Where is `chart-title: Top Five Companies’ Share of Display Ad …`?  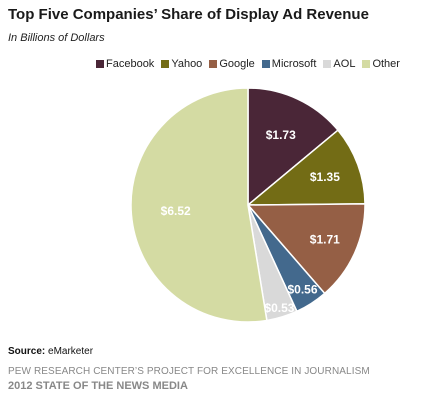
chart-title: Top Five Companies’ Share of Display Ad … is located at coordinates (188, 14).